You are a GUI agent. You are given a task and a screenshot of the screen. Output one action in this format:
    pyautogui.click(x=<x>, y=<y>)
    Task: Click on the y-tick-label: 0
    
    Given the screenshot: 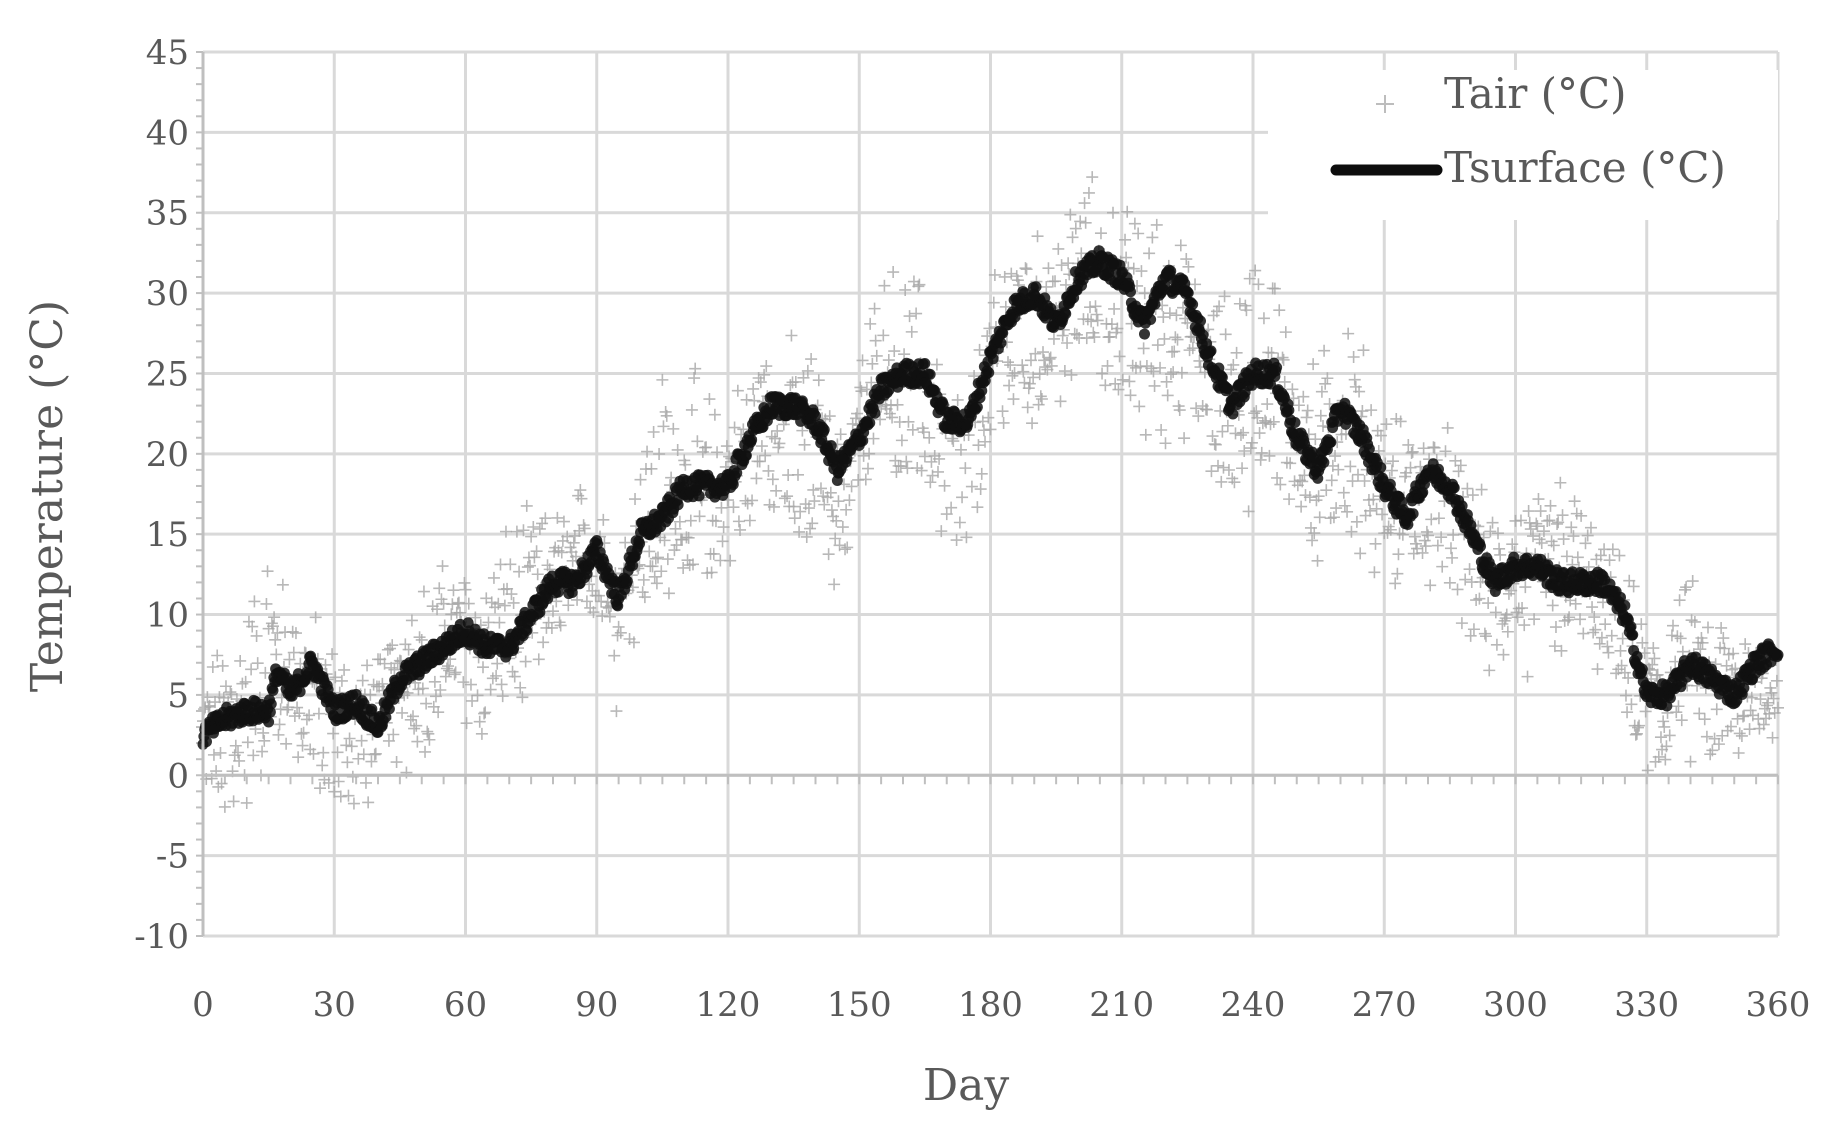 What is the action you would take?
    pyautogui.click(x=178, y=776)
    